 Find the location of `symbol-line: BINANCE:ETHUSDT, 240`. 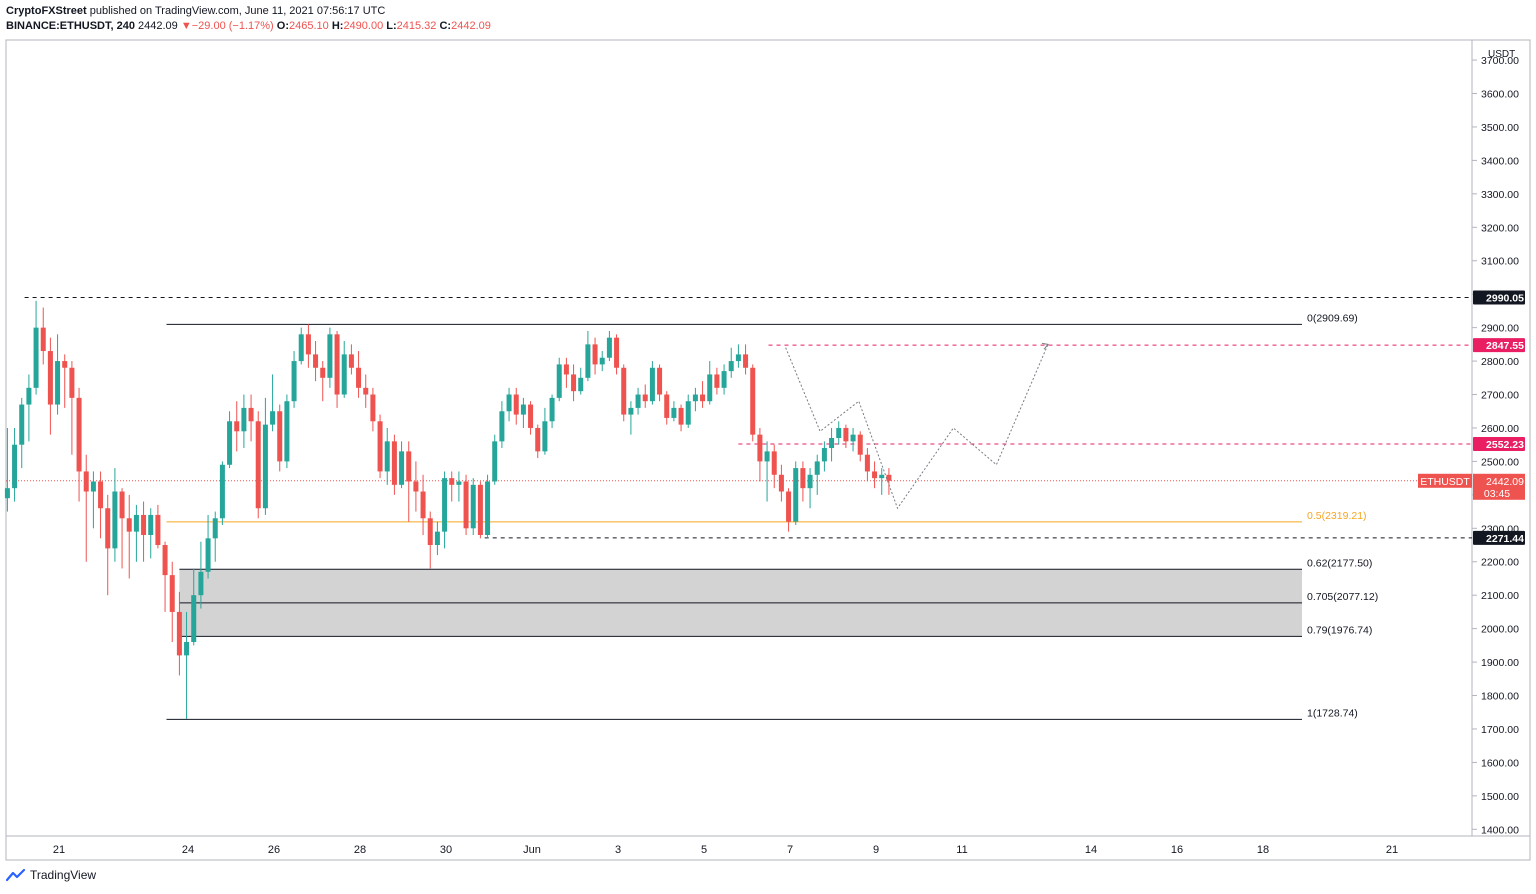

symbol-line: BINANCE:ETHUSDT, 240 is located at coordinates (70, 26).